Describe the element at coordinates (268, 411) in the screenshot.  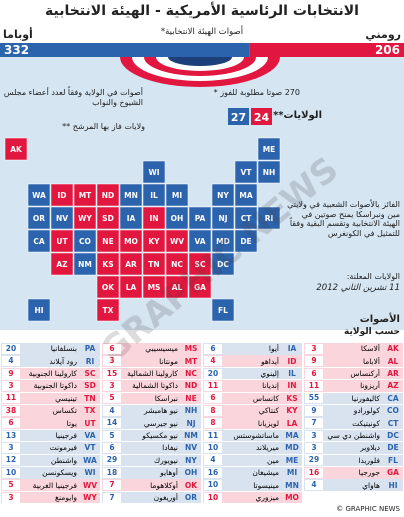
I see `state-name: كنتاكي` at that location.